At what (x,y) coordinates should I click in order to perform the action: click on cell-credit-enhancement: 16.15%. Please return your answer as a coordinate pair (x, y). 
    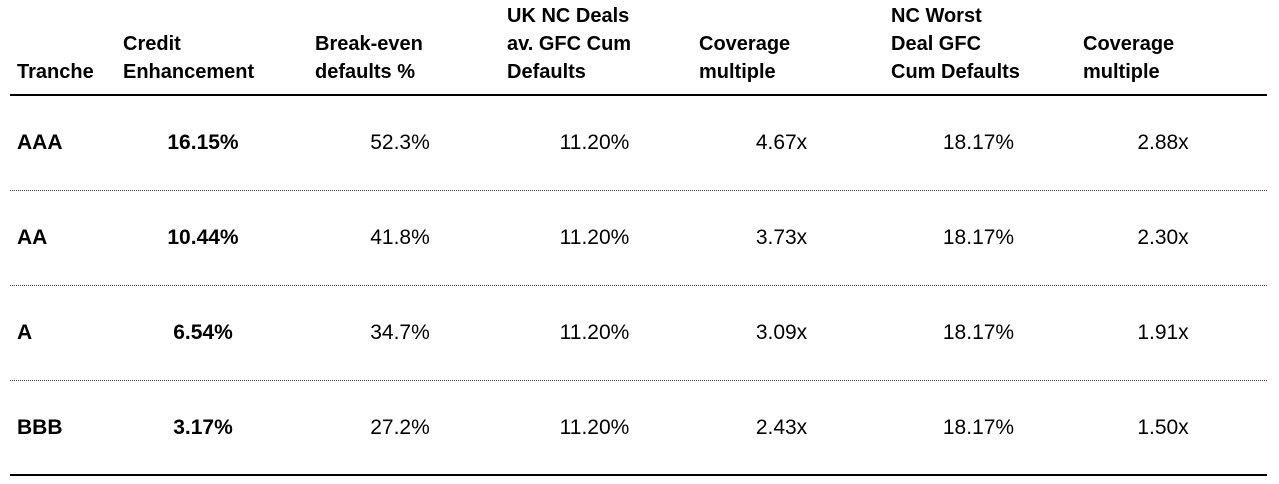
    Looking at the image, I should click on (203, 142).